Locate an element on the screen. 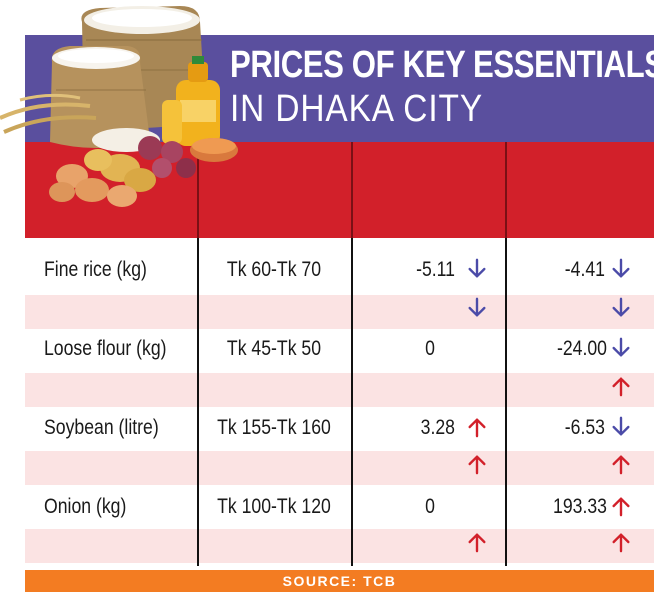 The width and height of the screenshot is (654, 597). item-name: Fine rice (kg) is located at coordinates (95, 269).